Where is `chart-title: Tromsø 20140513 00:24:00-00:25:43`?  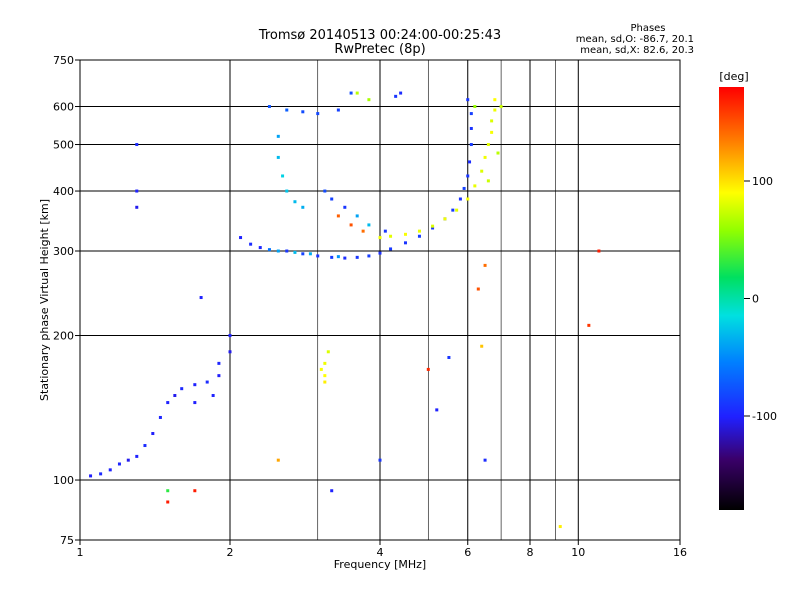
chart-title: Tromsø 20140513 00:24:00-00:25:43 is located at coordinates (379, 35).